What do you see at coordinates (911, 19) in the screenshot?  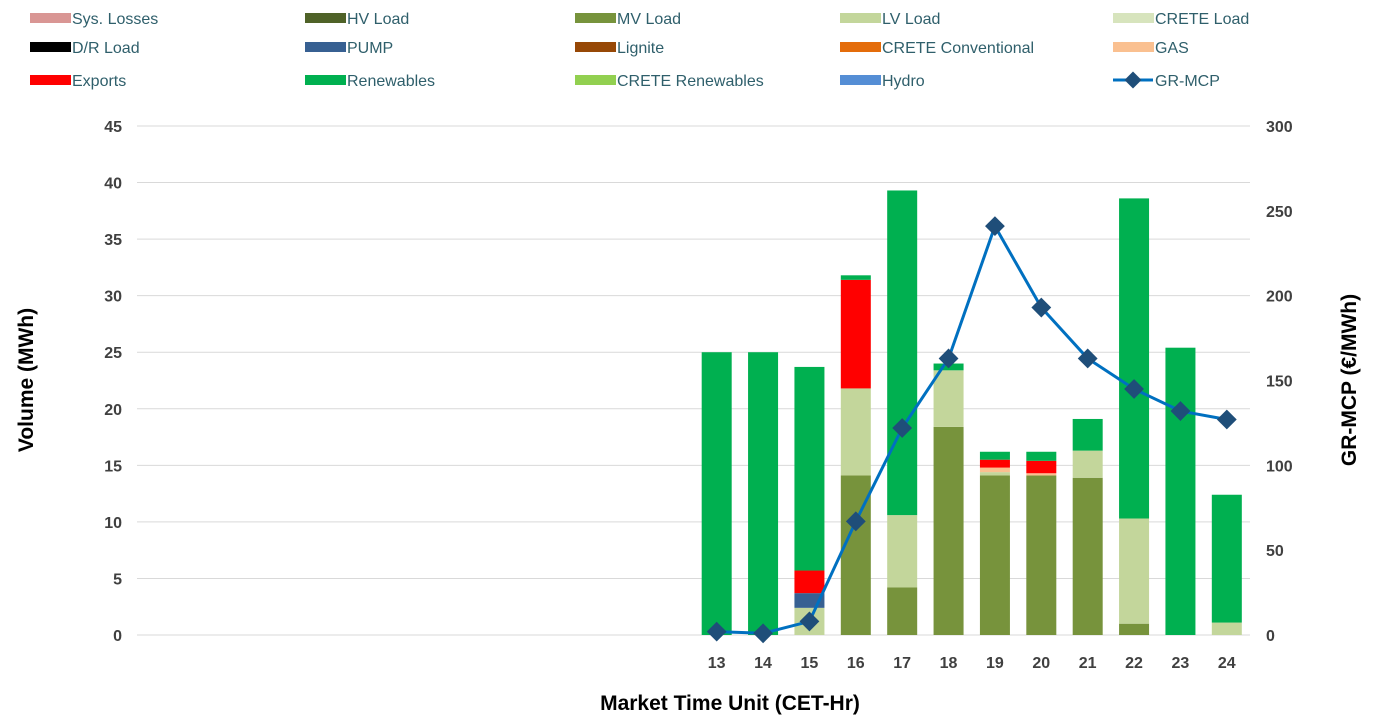 I see `legend-label-lv-load: LV Load` at bounding box center [911, 19].